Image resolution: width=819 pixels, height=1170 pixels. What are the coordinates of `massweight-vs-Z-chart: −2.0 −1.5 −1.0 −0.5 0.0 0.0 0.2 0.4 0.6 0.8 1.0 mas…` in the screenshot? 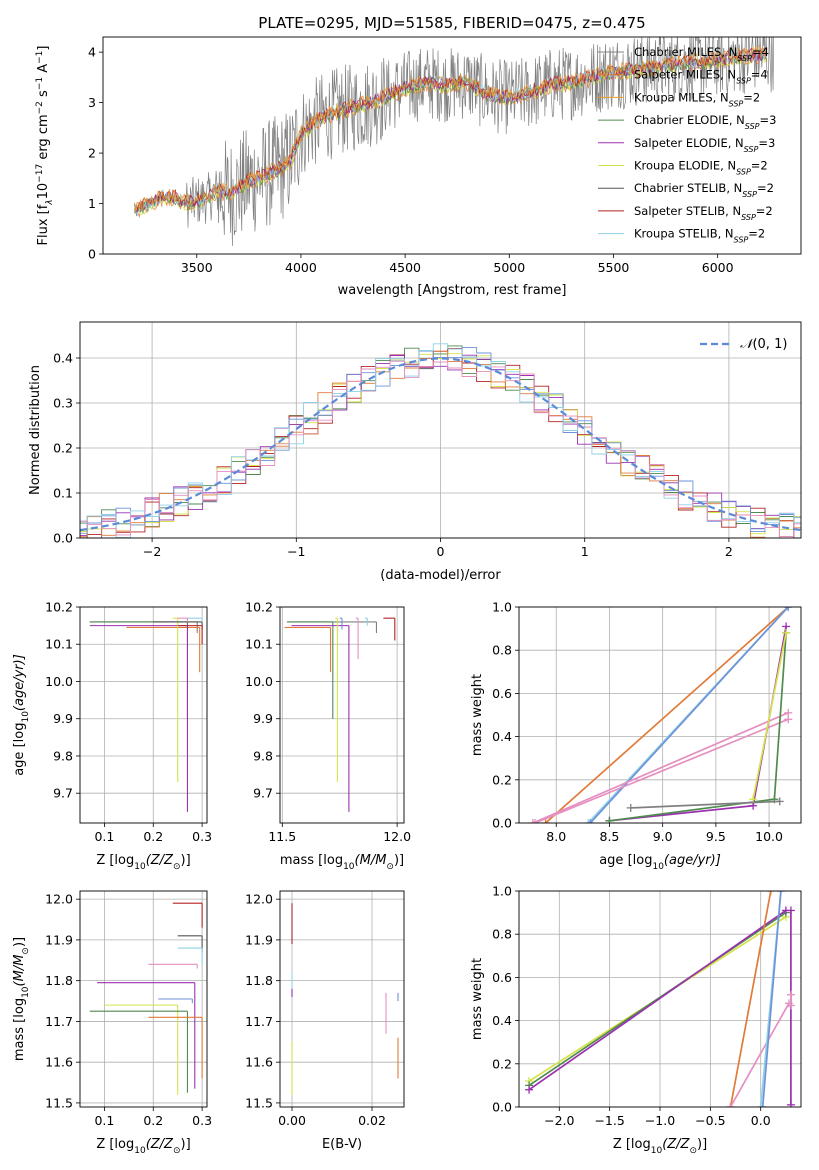 It's located at (636, 1020).